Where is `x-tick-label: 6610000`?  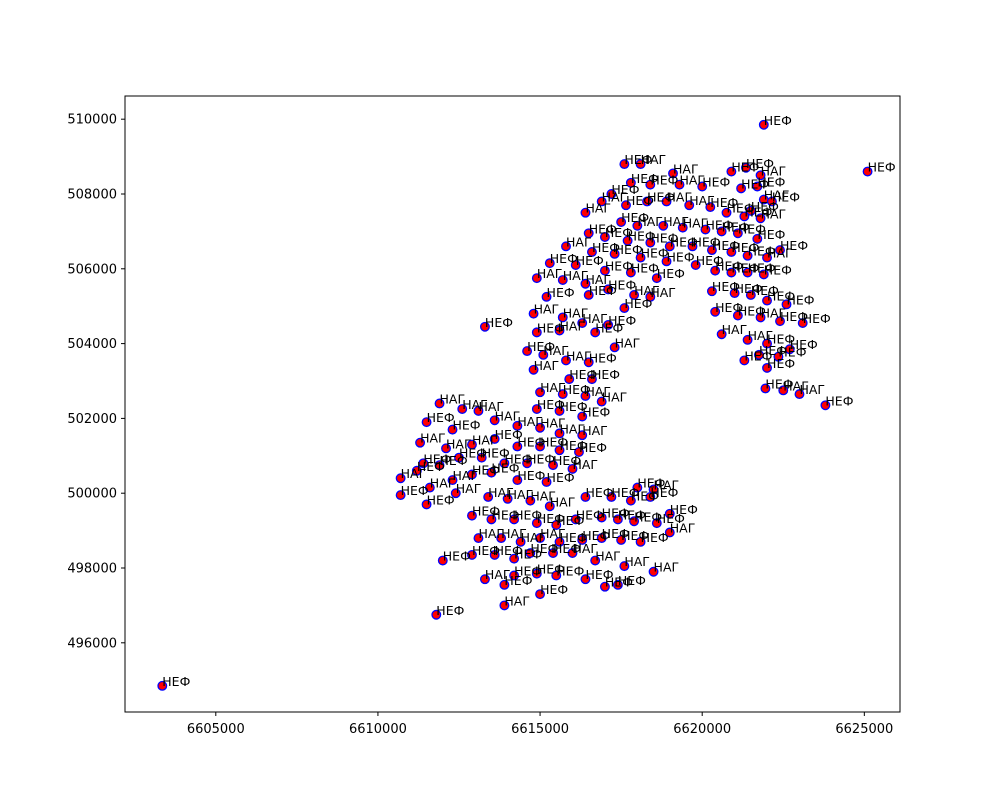
x-tick-label: 6610000 is located at coordinates (378, 729).